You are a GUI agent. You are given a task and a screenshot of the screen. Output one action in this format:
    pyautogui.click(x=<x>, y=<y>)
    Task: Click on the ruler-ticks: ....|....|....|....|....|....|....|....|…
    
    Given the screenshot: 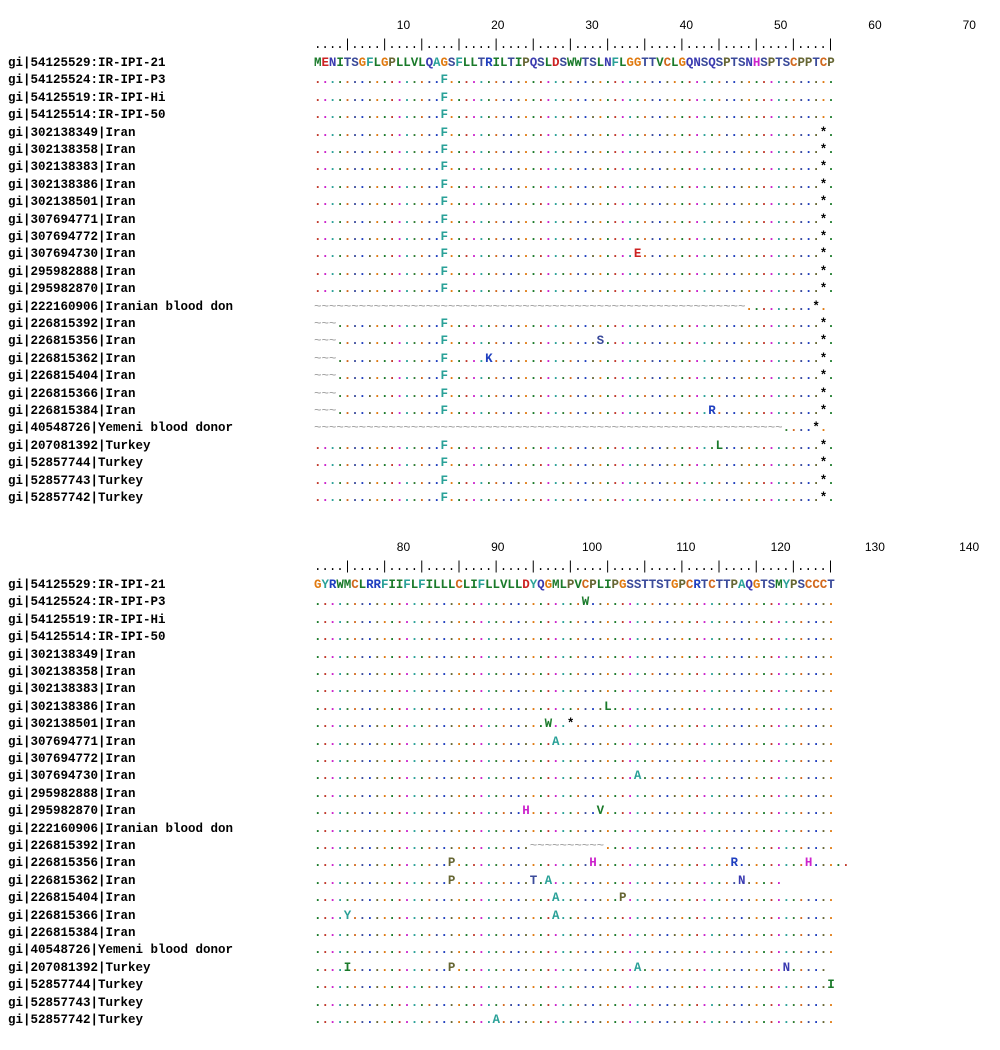 What is the action you would take?
    pyautogui.click(x=574, y=45)
    